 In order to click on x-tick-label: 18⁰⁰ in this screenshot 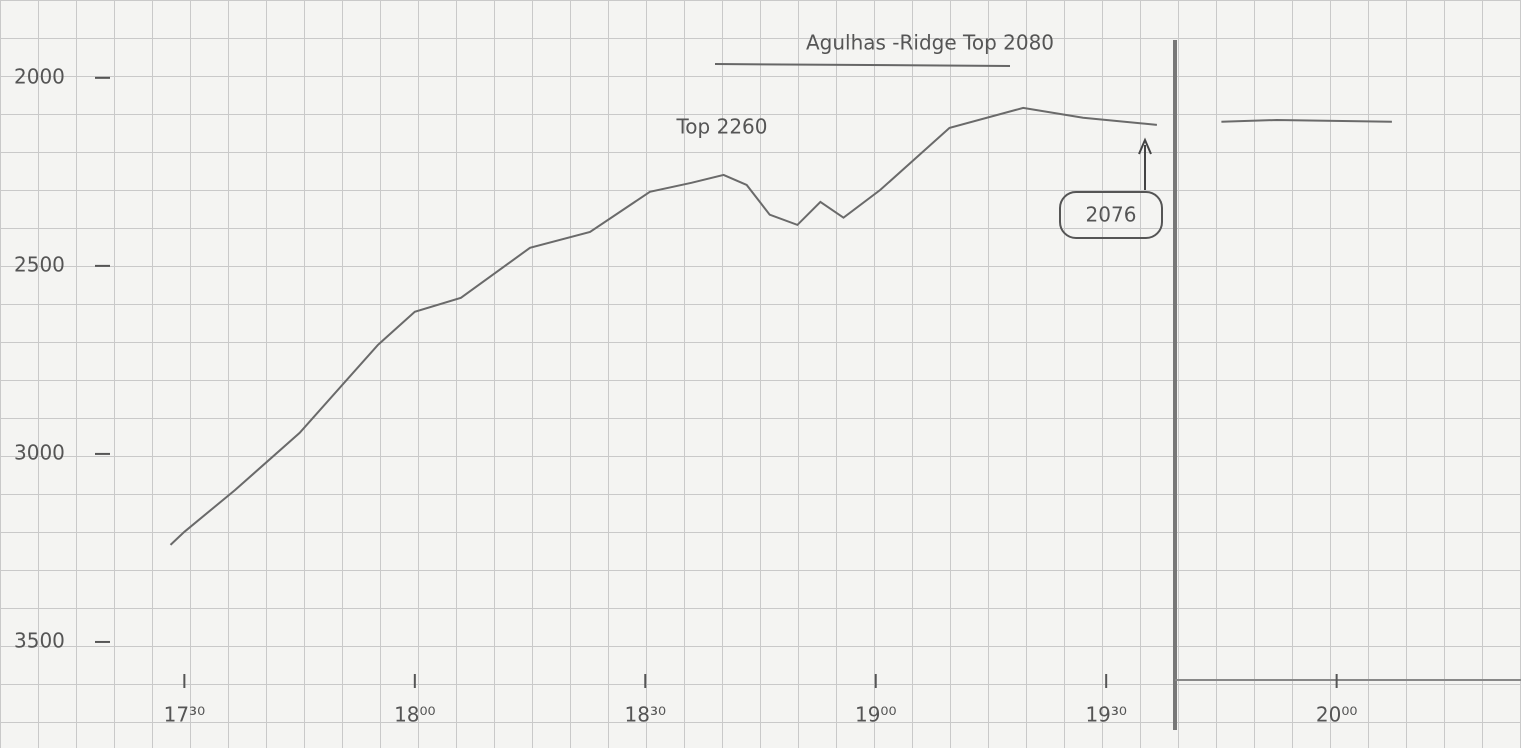, I will do `click(414, 715)`.